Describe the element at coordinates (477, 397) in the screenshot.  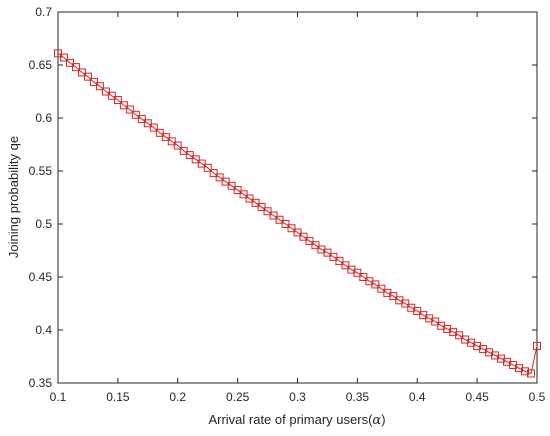
I see `x-tick-label: 0.45` at that location.